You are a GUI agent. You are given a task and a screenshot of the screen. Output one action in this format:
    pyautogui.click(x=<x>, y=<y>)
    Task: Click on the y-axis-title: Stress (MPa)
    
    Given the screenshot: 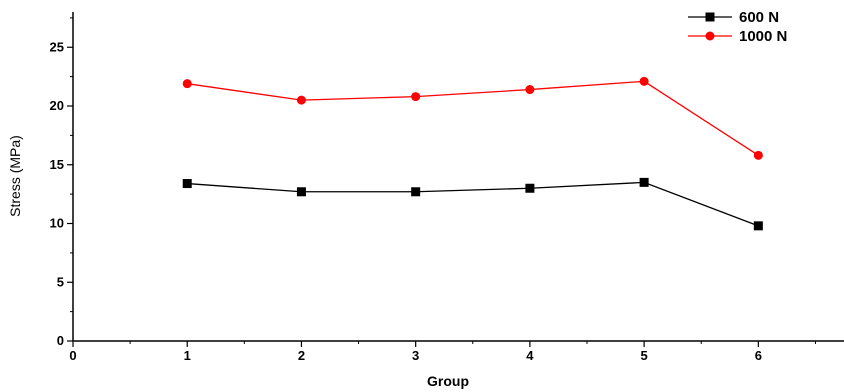 What is the action you would take?
    pyautogui.click(x=15, y=176)
    